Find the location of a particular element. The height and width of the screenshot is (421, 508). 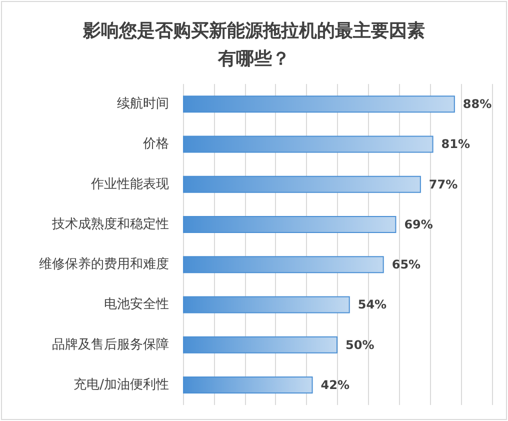

y-tick-label: 作业性能表现 is located at coordinates (129, 184).